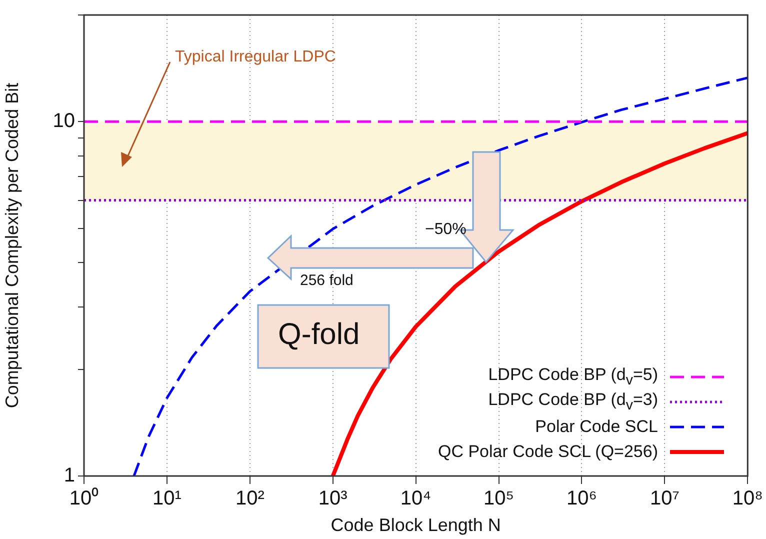 This screenshot has width=766, height=539. Describe the element at coordinates (416, 499) in the screenshot. I see `x-tick-label: 10⁴` at that location.